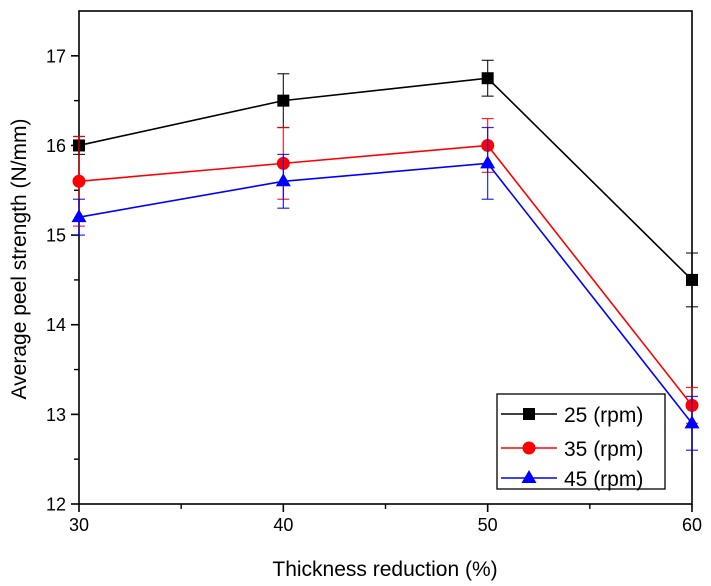 This screenshot has height=586, width=711. What do you see at coordinates (56, 236) in the screenshot?
I see `y-tick-label: 15` at bounding box center [56, 236].